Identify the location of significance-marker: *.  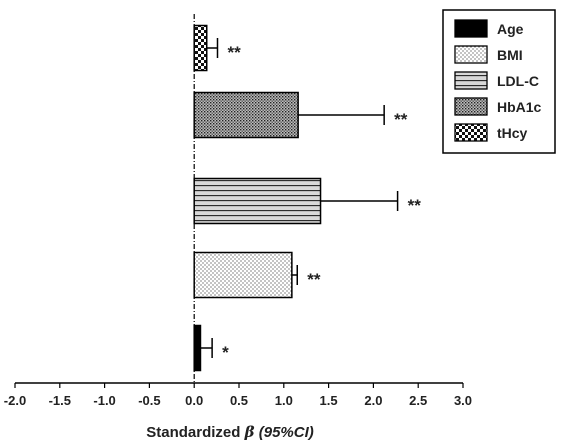
(225, 352).